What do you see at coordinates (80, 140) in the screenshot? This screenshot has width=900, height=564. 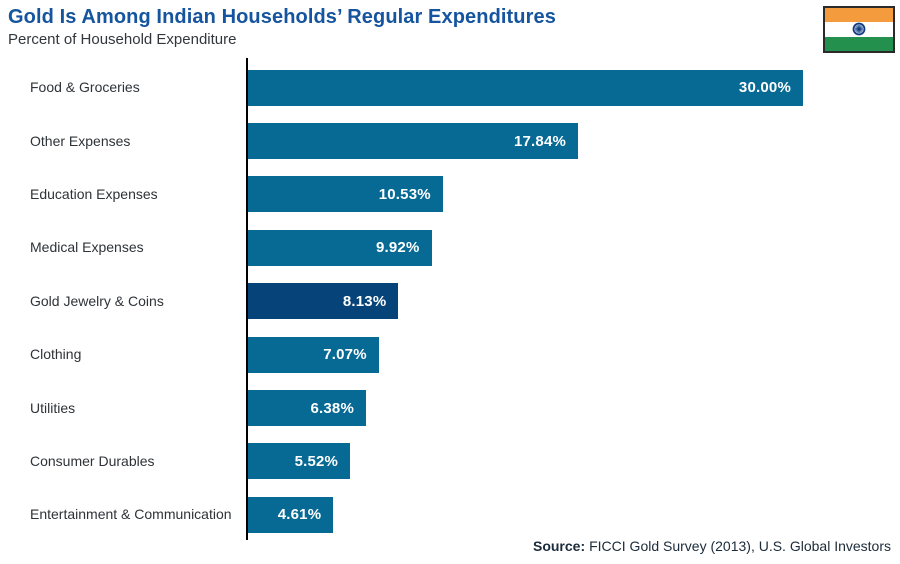 I see `category-label: Other Expenses` at bounding box center [80, 140].